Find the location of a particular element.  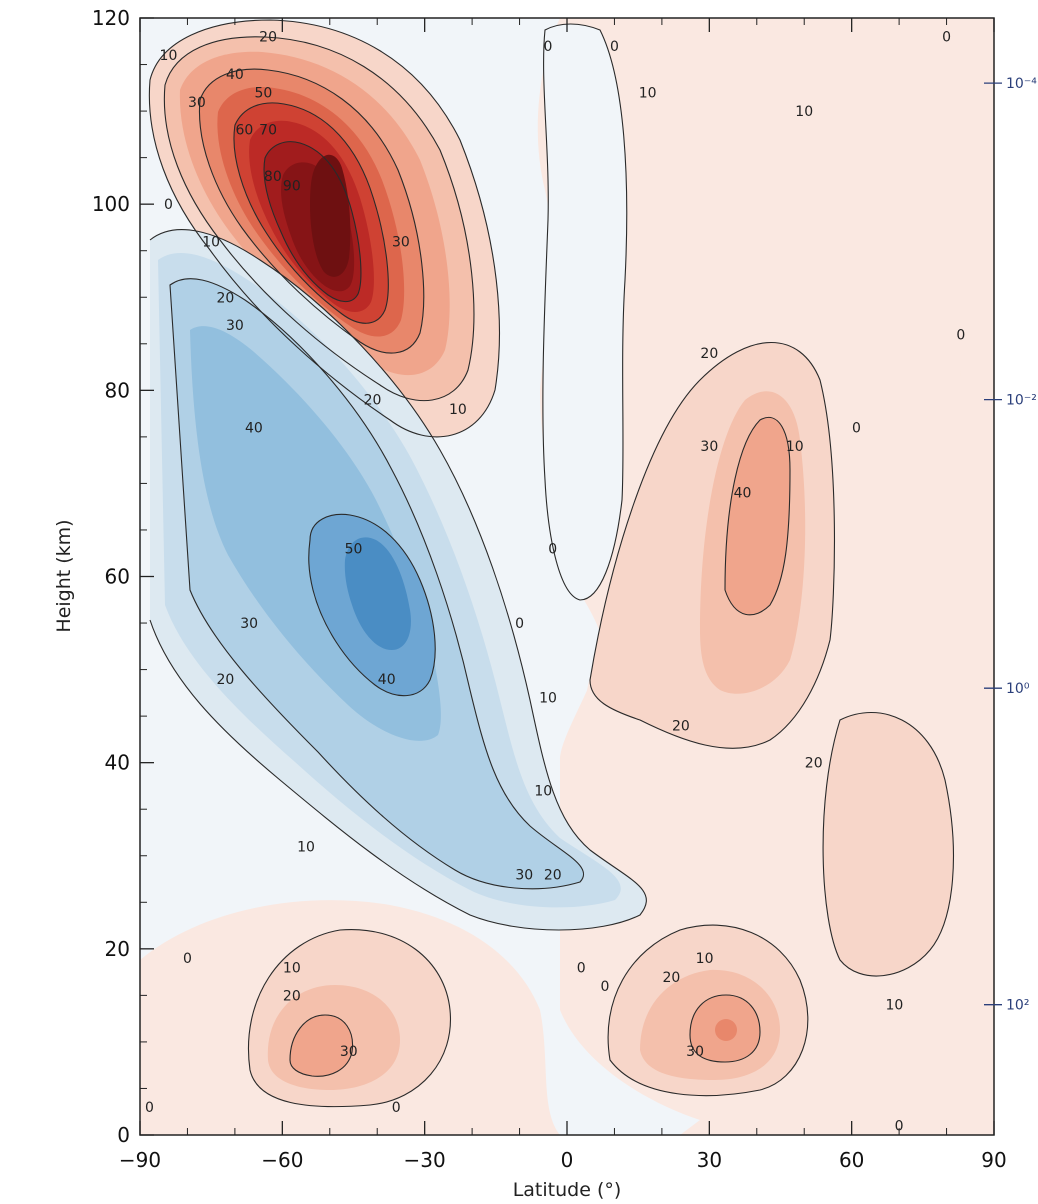

y-axis-title: Height (km) is located at coordinates (64, 575).